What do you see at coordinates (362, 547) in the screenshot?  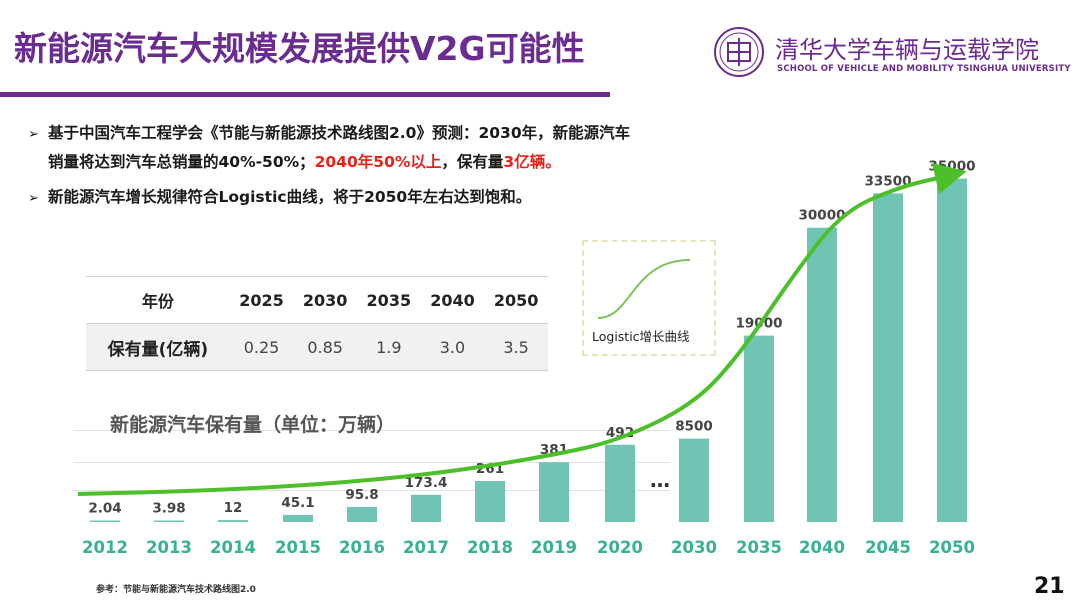 I see `x-tick-2016: 2016` at bounding box center [362, 547].